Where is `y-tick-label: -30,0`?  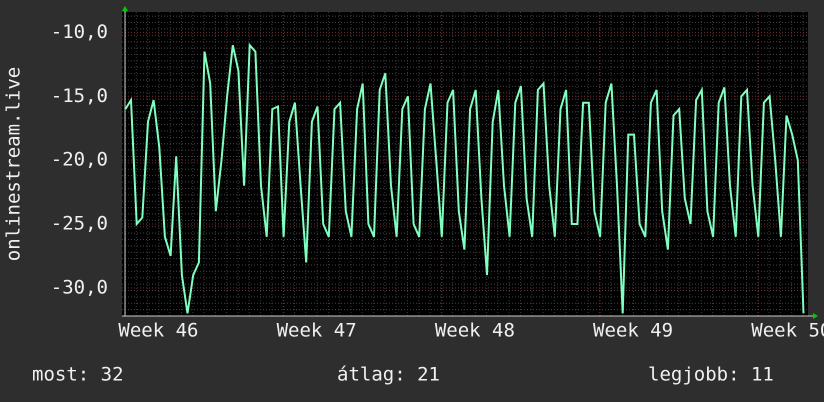 y-tick-label: -30,0 is located at coordinates (79, 287).